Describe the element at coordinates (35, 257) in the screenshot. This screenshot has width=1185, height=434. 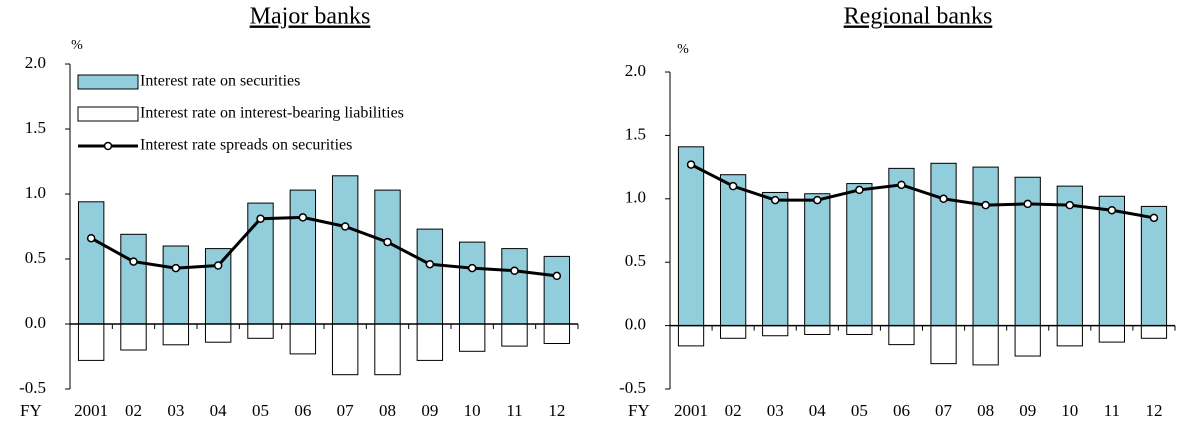
I see `y-tick-label: 0.5` at that location.